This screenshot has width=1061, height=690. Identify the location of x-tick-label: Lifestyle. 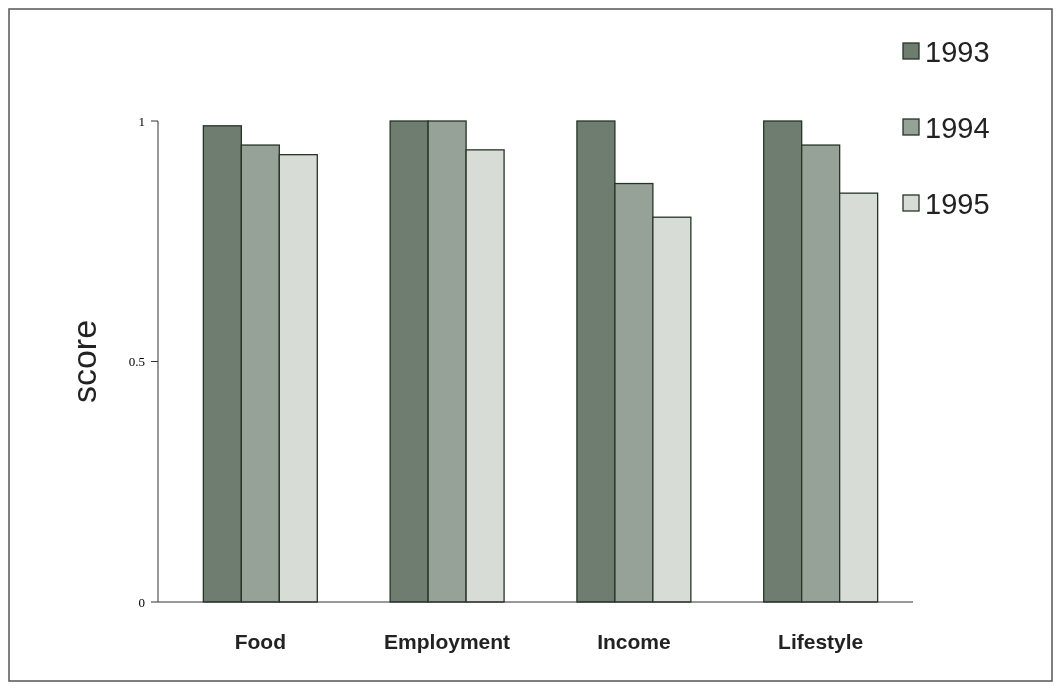
(821, 641).